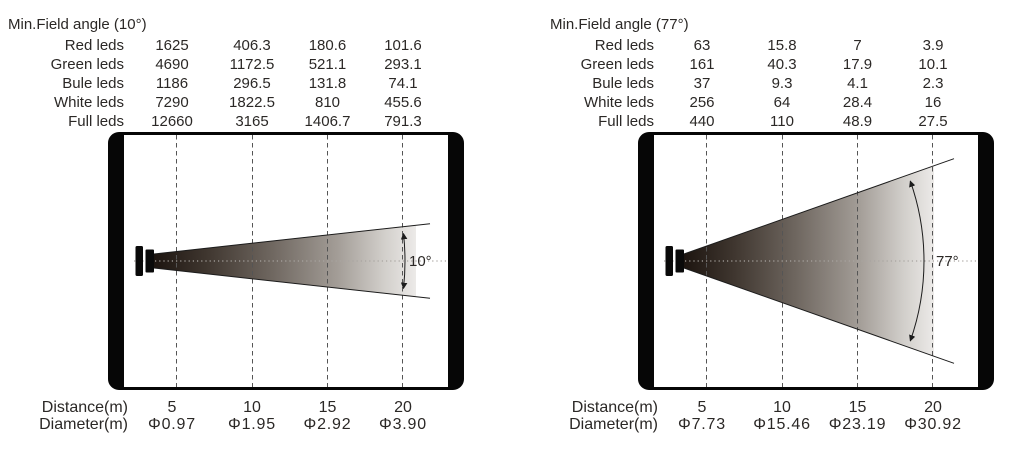 Image resolution: width=1030 pixels, height=452 pixels. What do you see at coordinates (857, 121) in the screenshot?
I see `lux-value: 48.9` at bounding box center [857, 121].